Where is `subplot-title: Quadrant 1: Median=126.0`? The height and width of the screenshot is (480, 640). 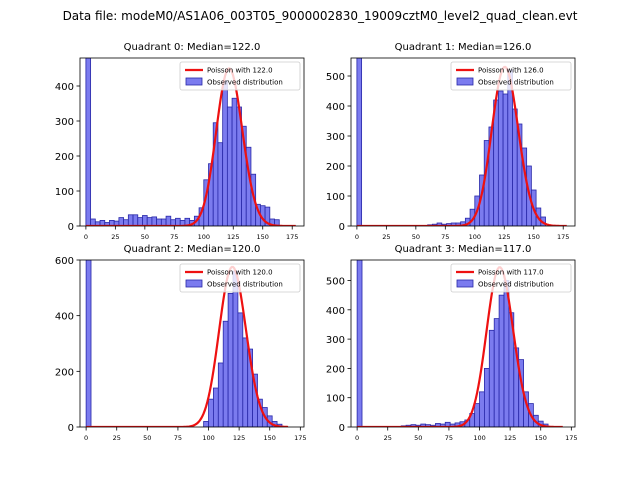
subplot-title: Quadrant 1: Median=126.0 is located at coordinates (463, 47).